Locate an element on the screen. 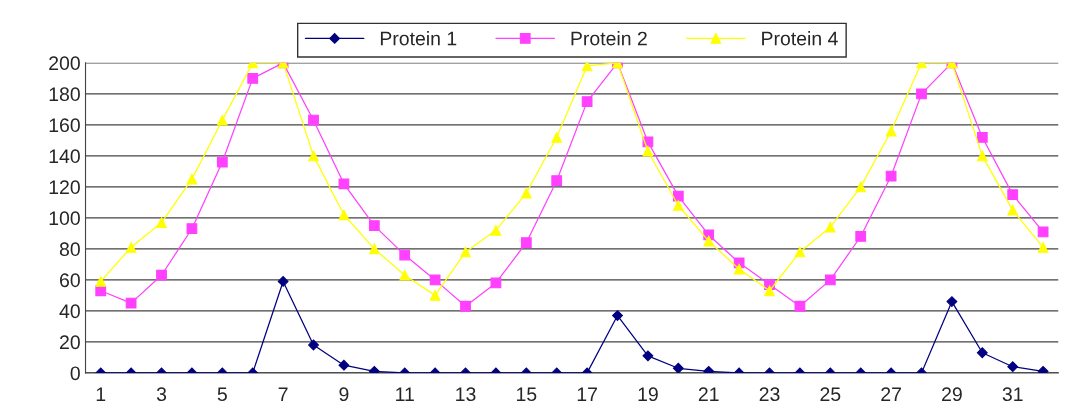 This screenshot has height=419, width=1069. legend-label: Protein 1 is located at coordinates (418, 38).